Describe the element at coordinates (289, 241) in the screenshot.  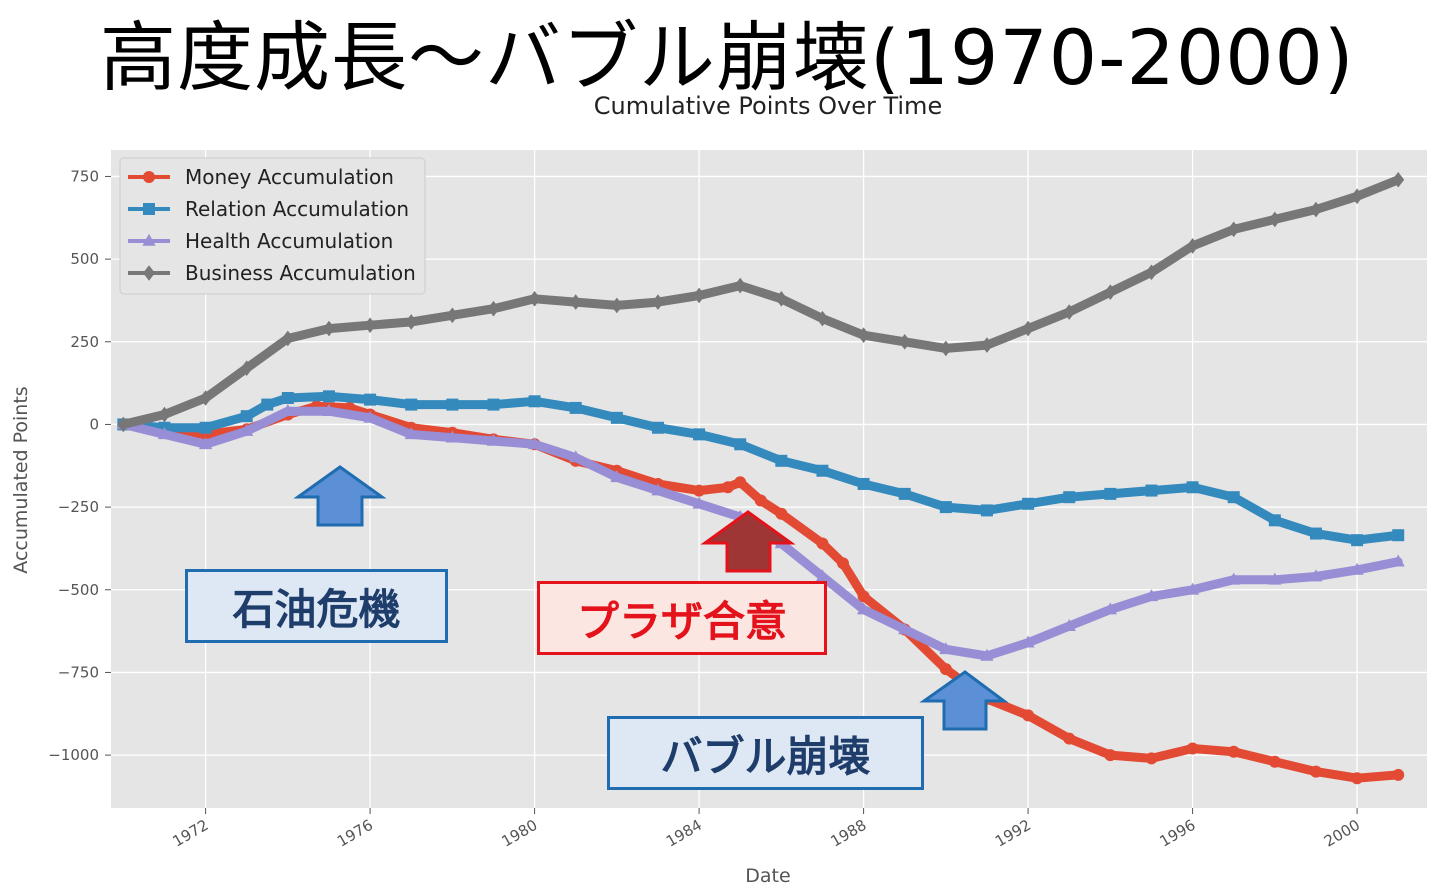
I see `legend-label: Health Accumulation` at that location.